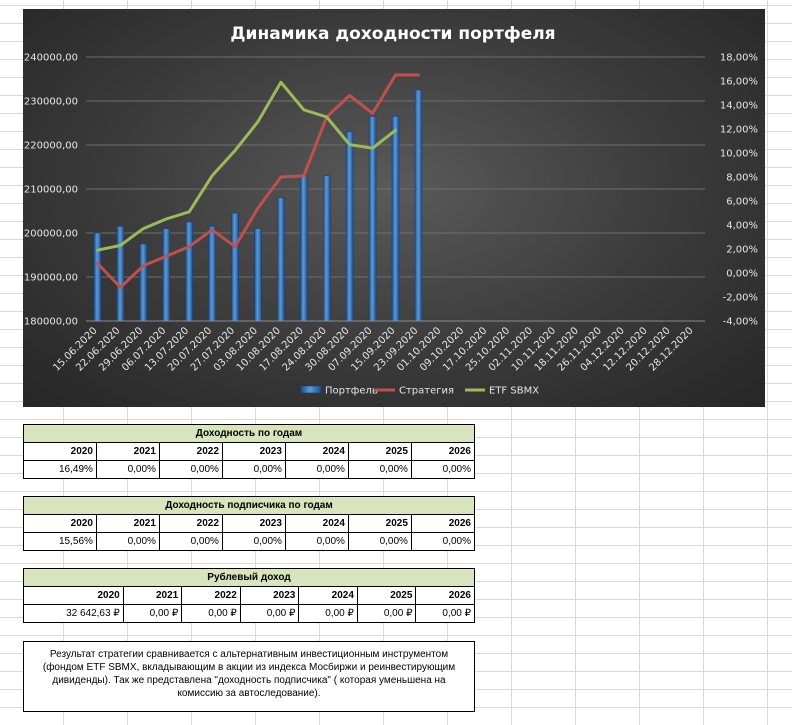 This screenshot has width=792, height=725. Describe the element at coordinates (514, 391) in the screenshot. I see `legend-label: ETF SBMX` at that location.